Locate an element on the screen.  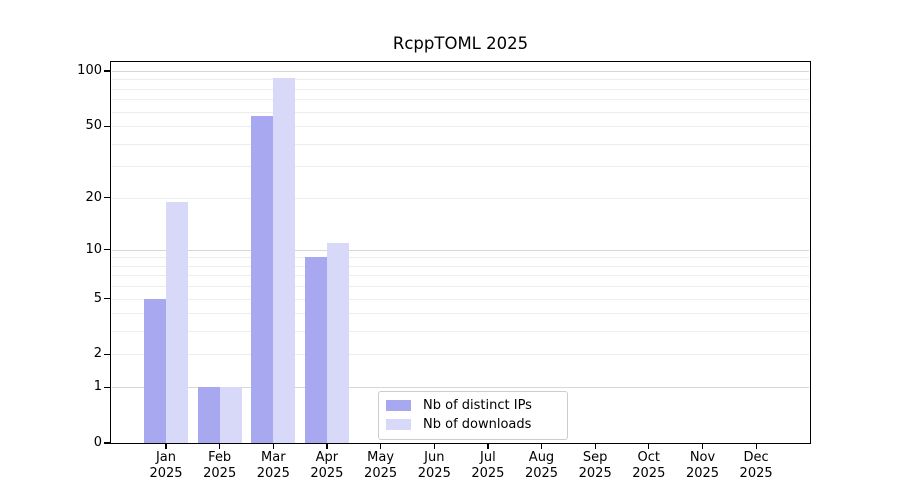
y-tick-label-0: 0 is located at coordinates (97, 442).